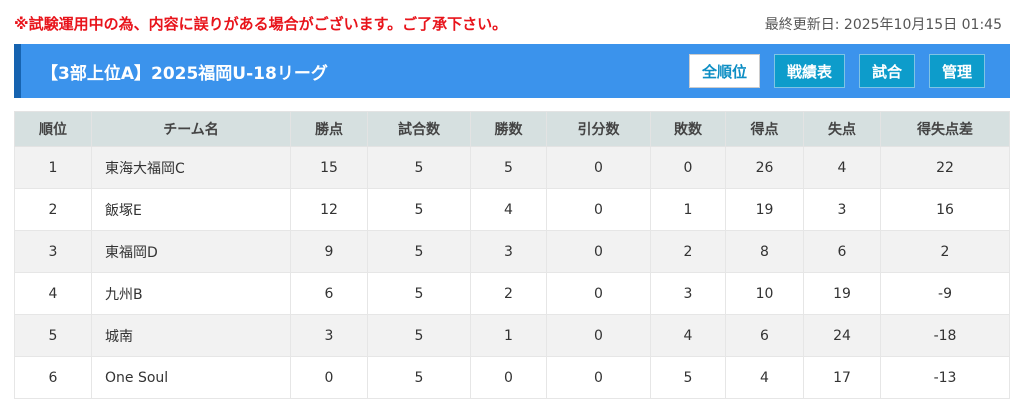  What do you see at coordinates (508, 209) in the screenshot?
I see `cell-wins: 4` at bounding box center [508, 209].